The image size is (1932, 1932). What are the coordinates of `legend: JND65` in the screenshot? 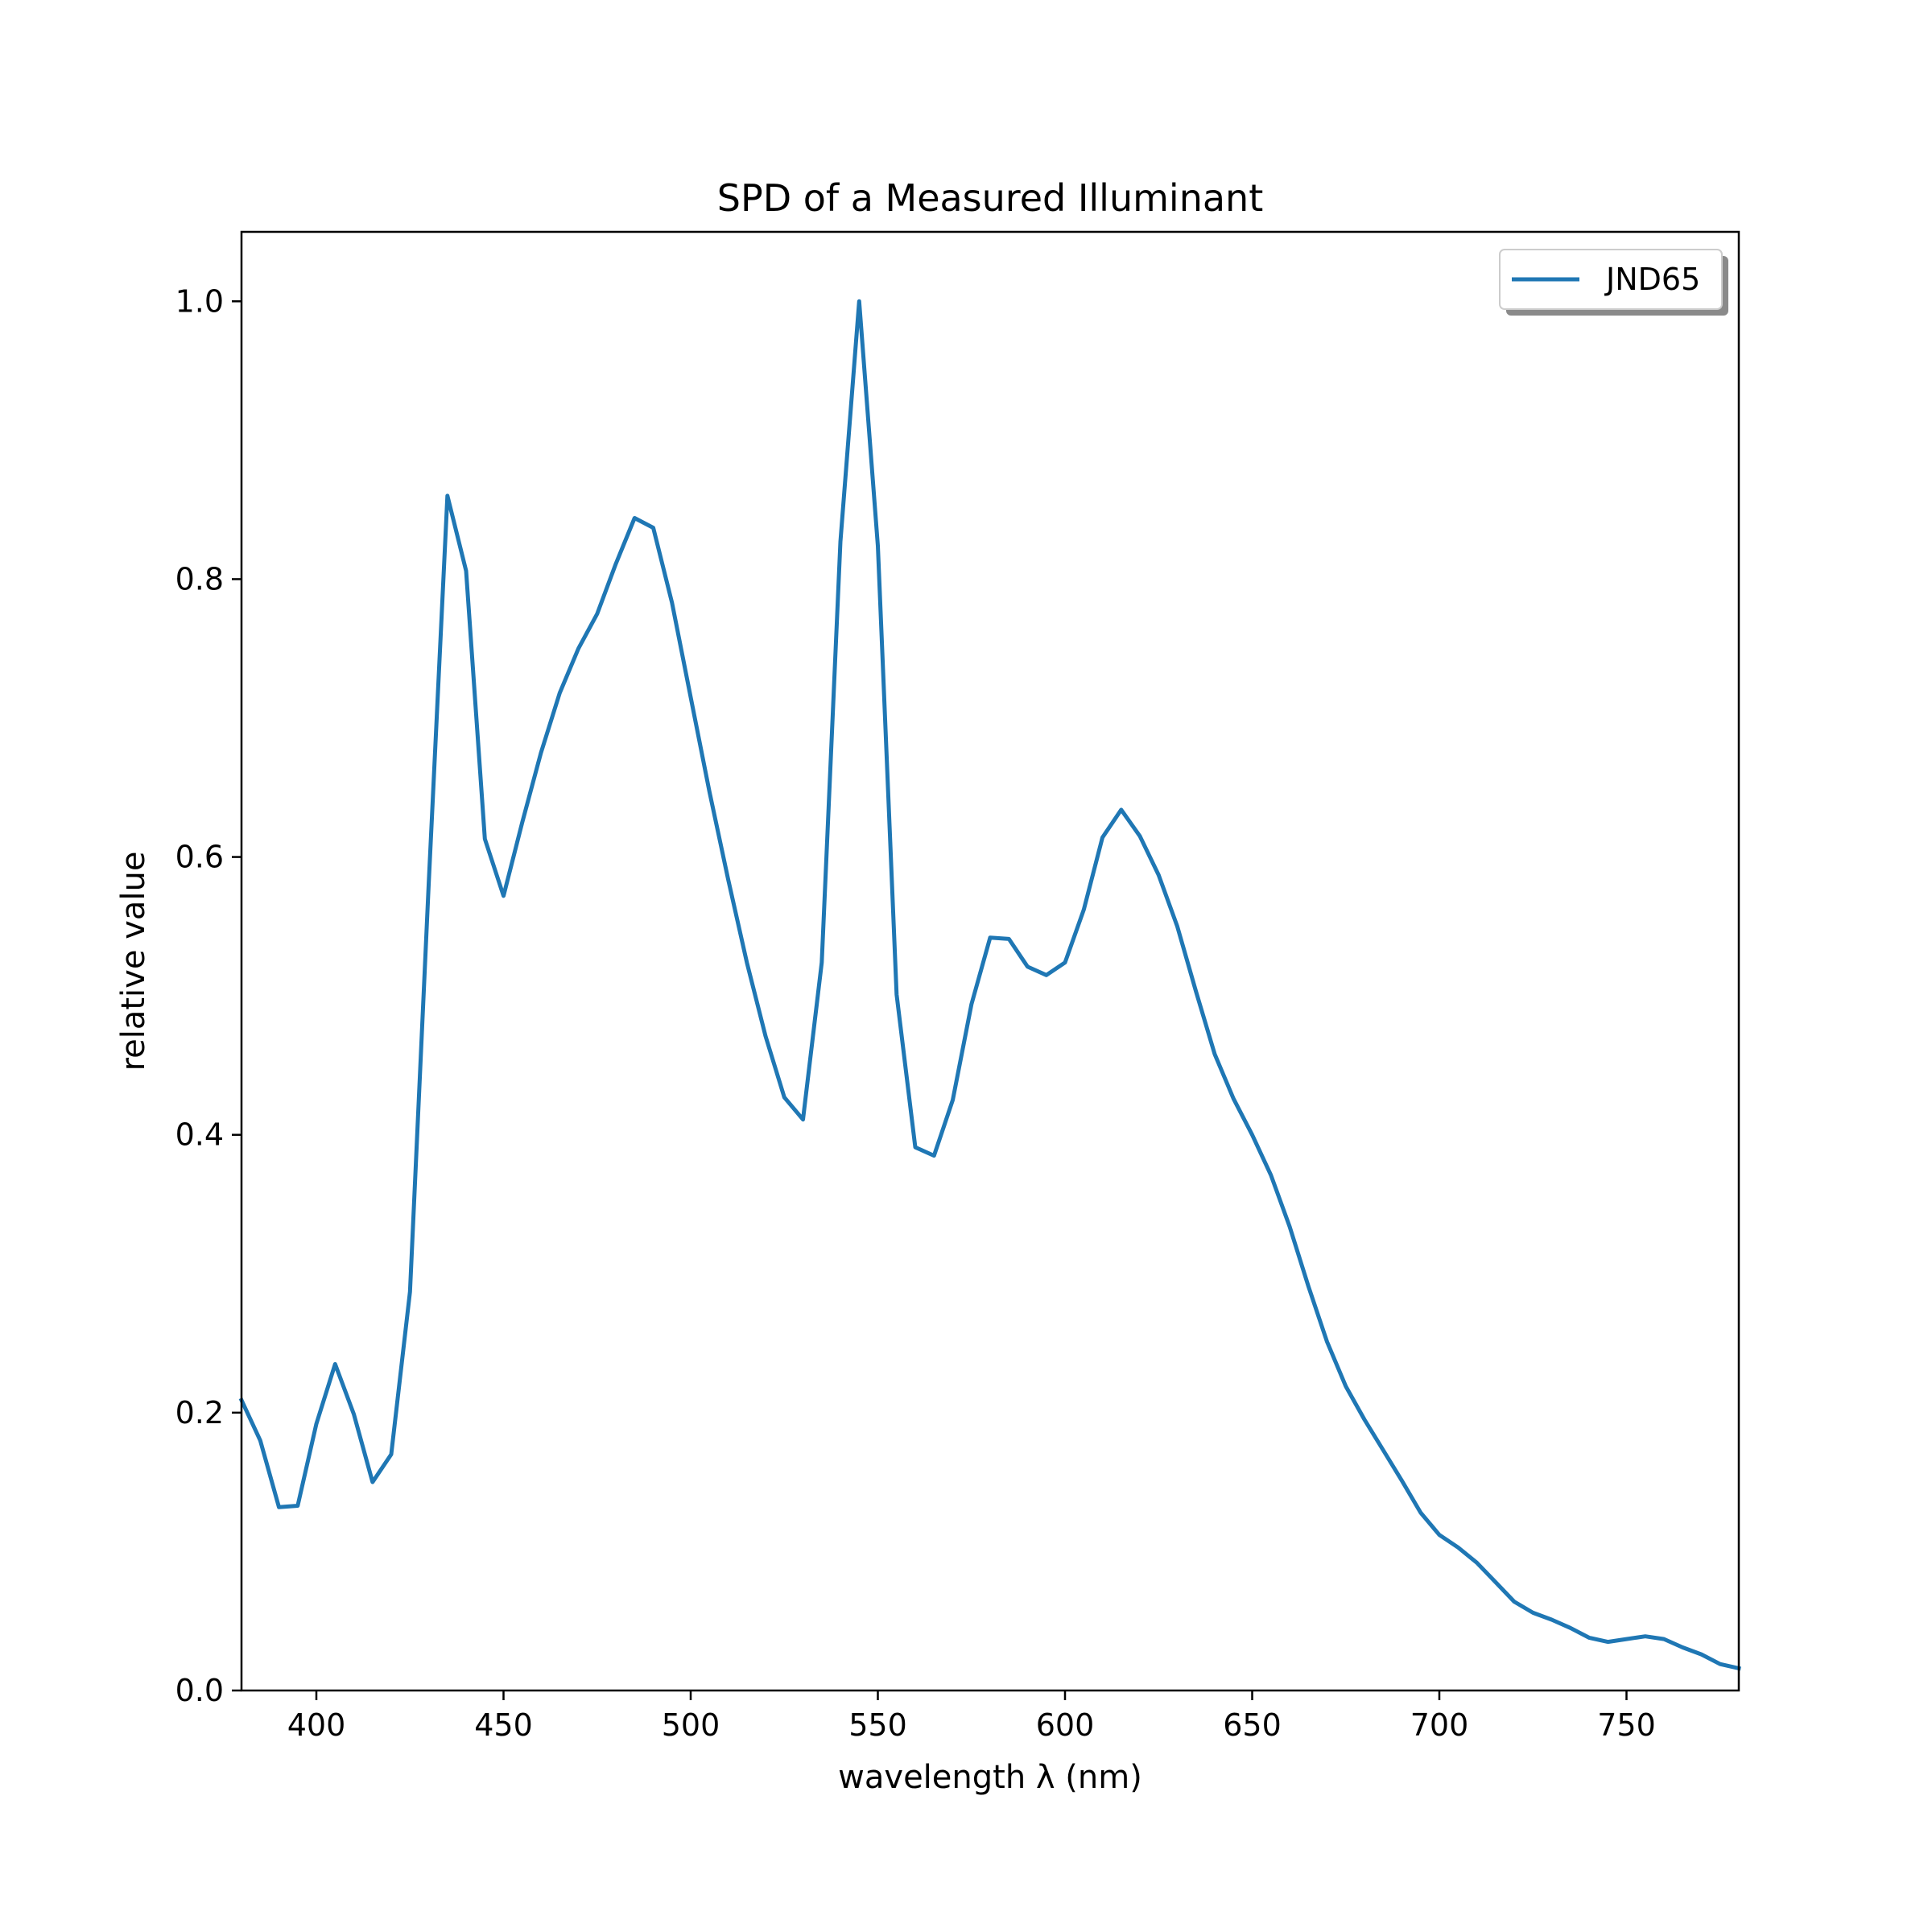 It's located at (1613, 282).